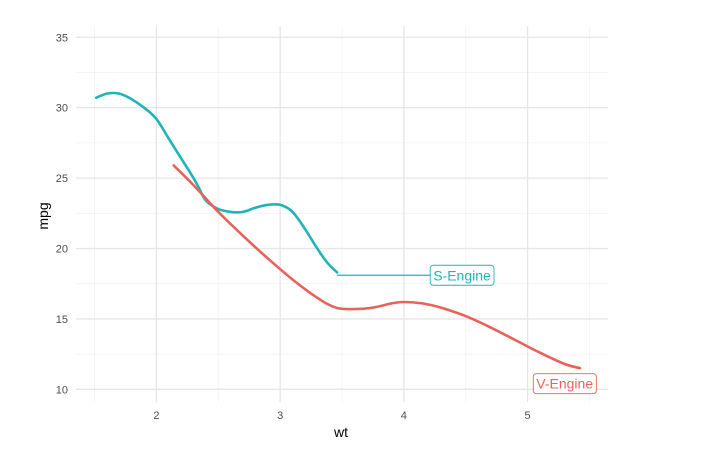 The height and width of the screenshot is (476, 721). What do you see at coordinates (280, 416) in the screenshot?
I see `x-tick-label: 3` at bounding box center [280, 416].